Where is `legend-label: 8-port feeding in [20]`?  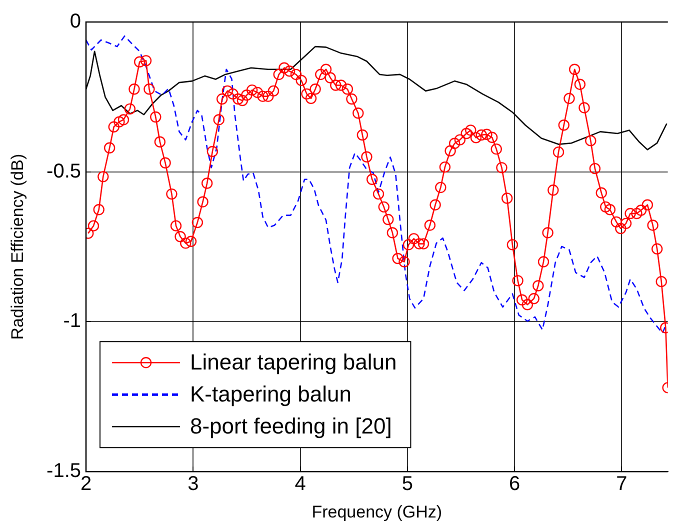
legend-label: 8-port feeding in [20] is located at coordinates (291, 426).